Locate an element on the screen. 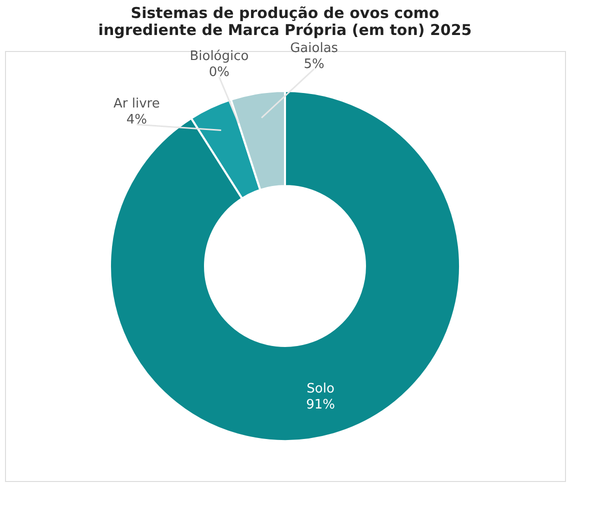  data-label: 91% is located at coordinates (321, 404).